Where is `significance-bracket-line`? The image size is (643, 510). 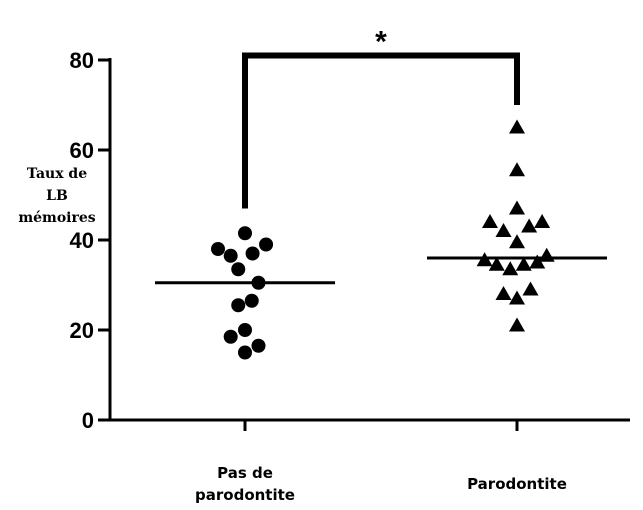 significance-bracket-line is located at coordinates (381, 130).